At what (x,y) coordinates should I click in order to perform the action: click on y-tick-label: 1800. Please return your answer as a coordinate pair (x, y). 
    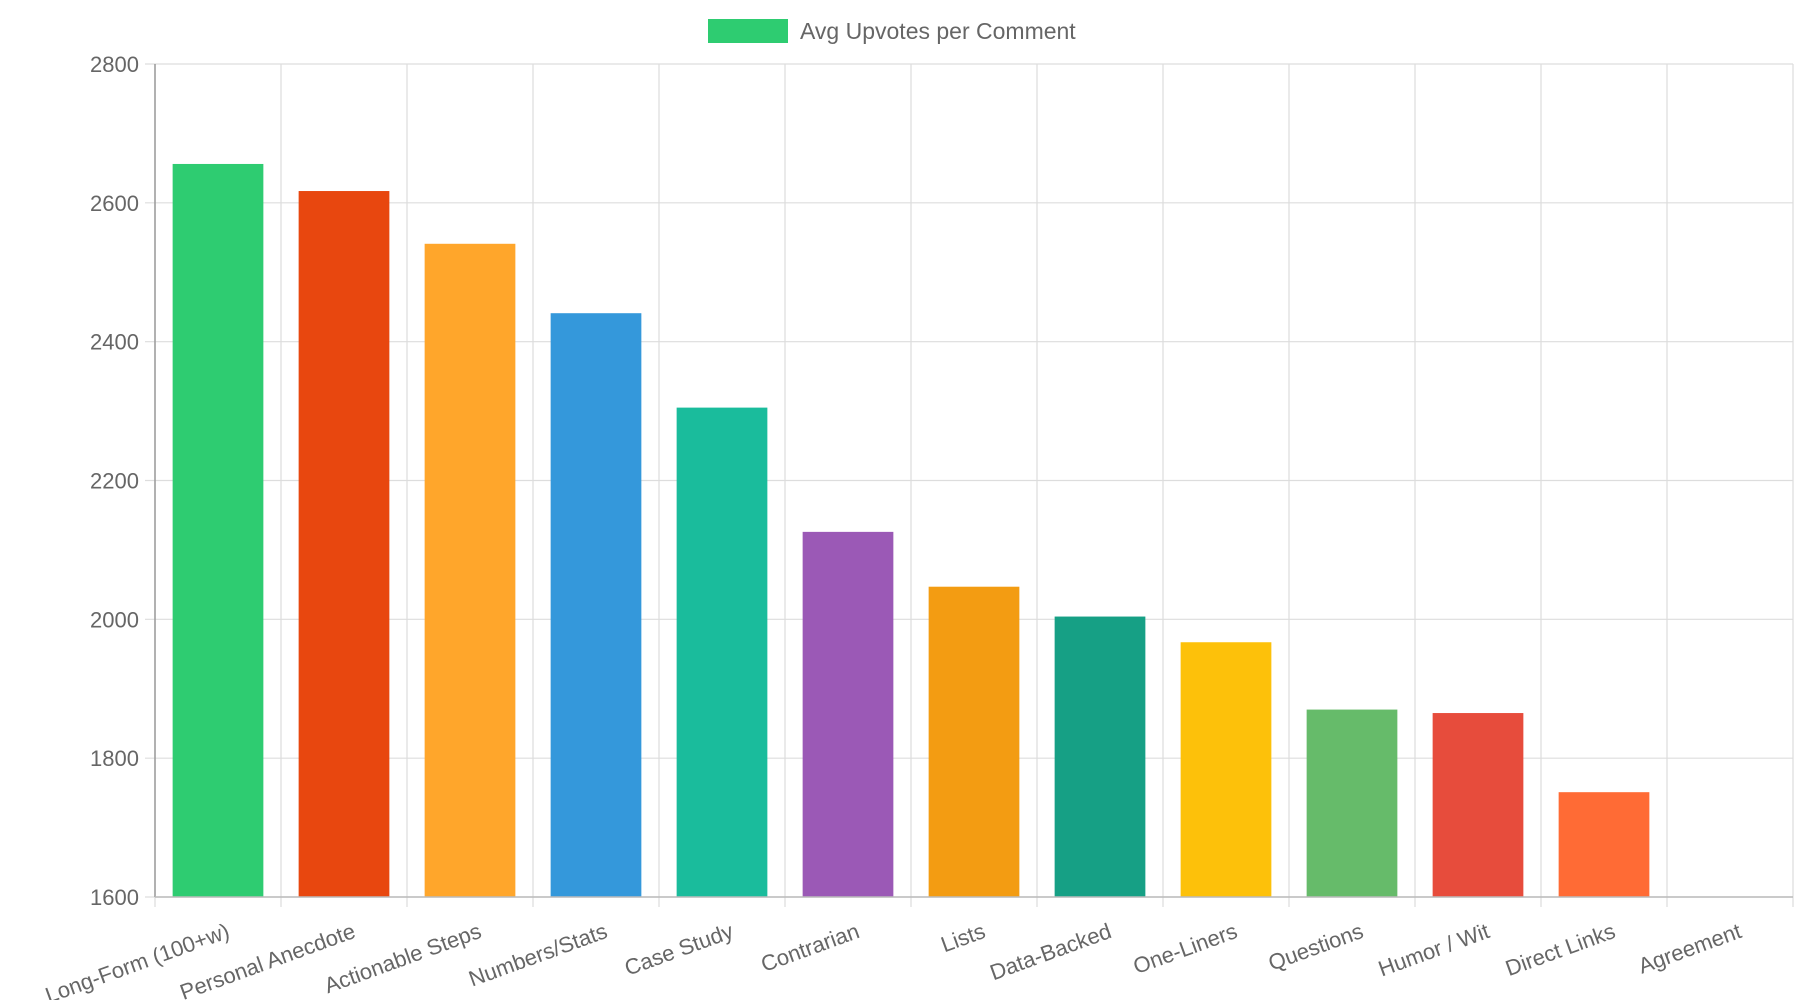
    Looking at the image, I should click on (114, 758).